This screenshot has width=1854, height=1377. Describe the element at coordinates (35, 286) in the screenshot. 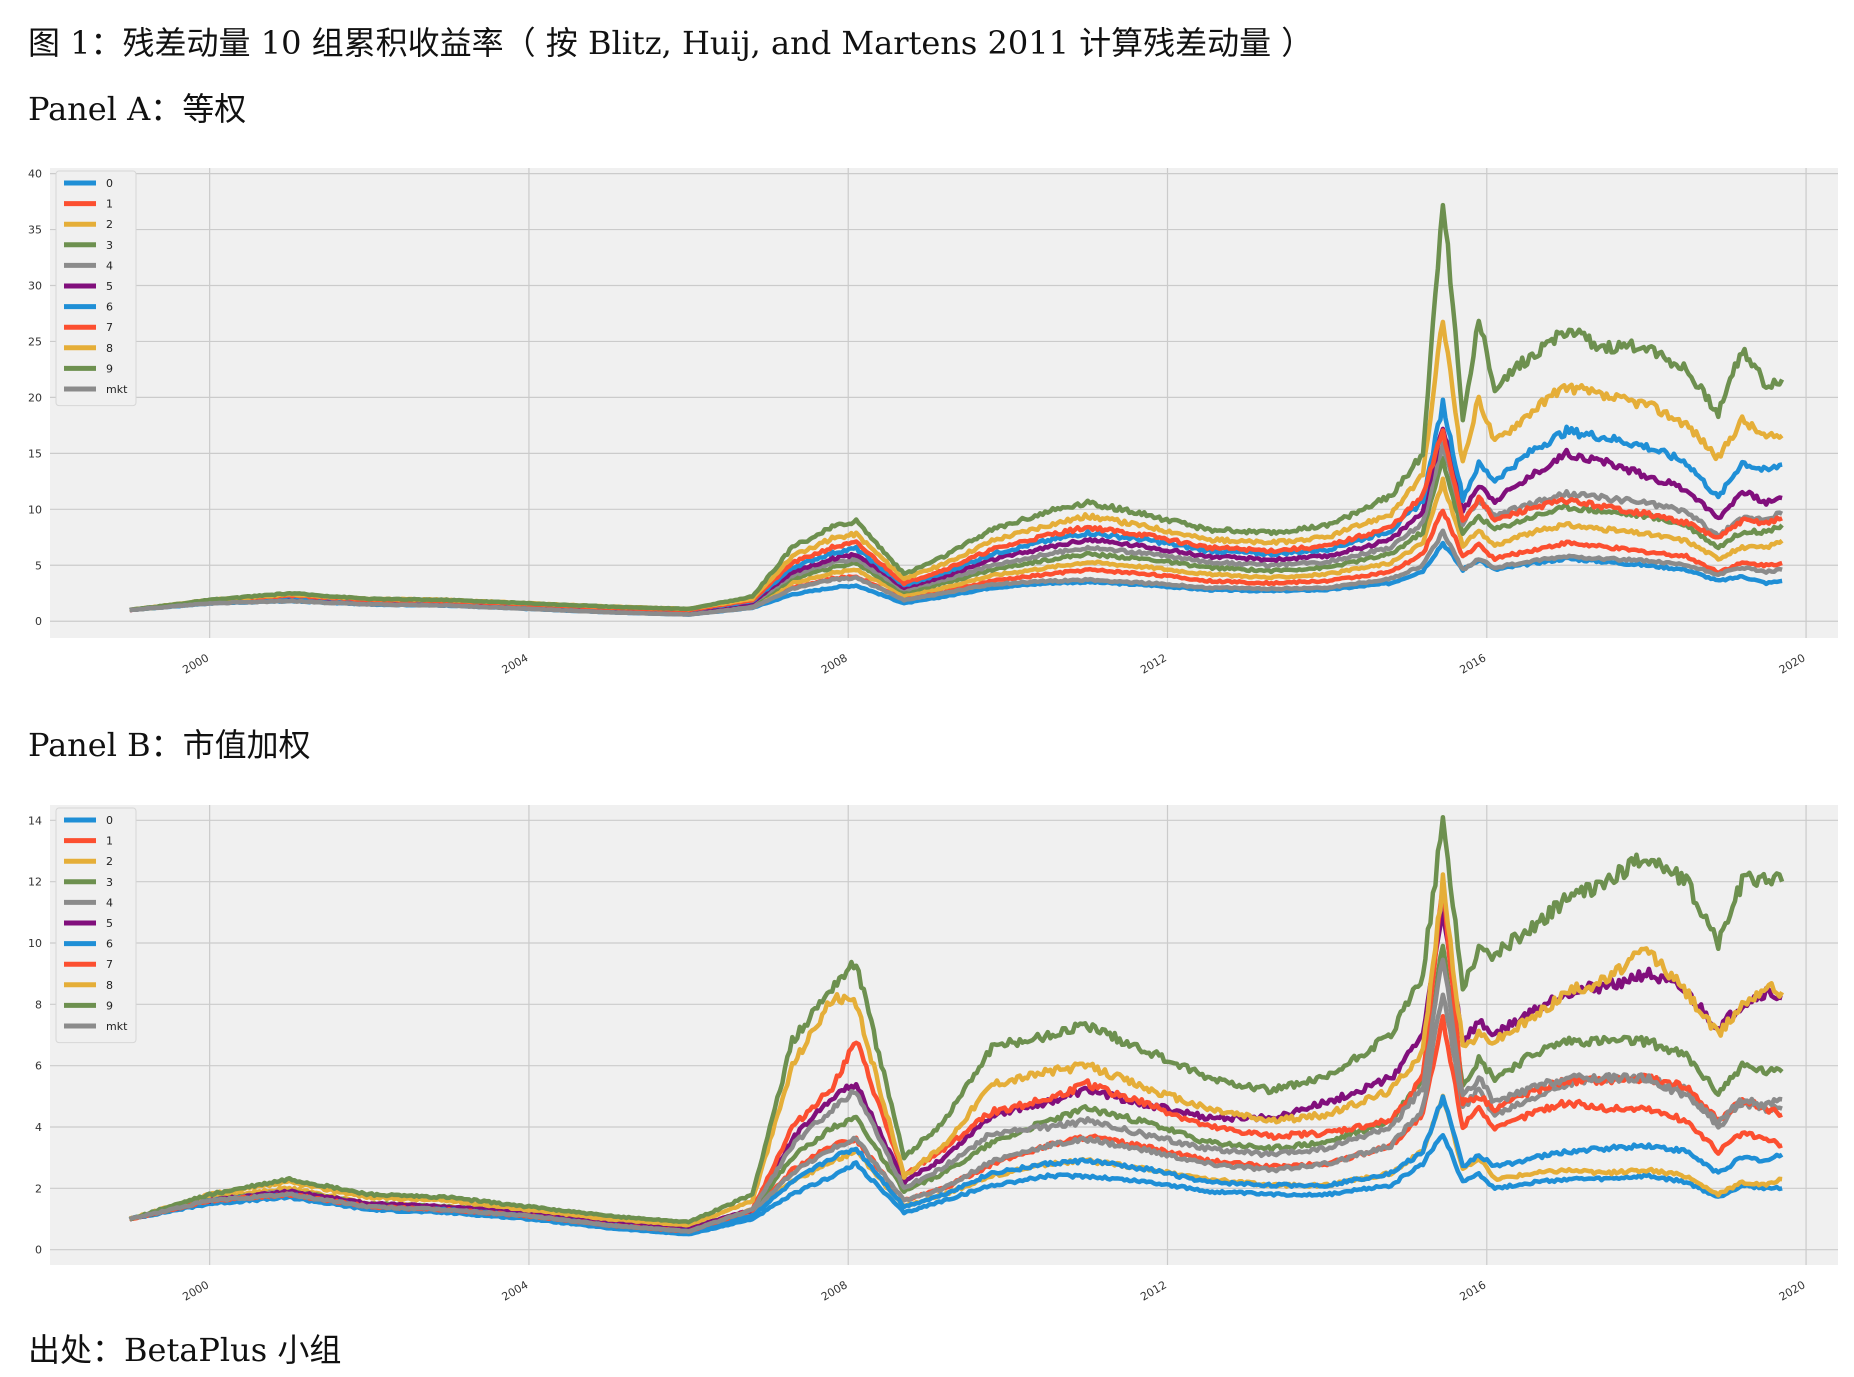

I see `y-tick-label: 30` at that location.